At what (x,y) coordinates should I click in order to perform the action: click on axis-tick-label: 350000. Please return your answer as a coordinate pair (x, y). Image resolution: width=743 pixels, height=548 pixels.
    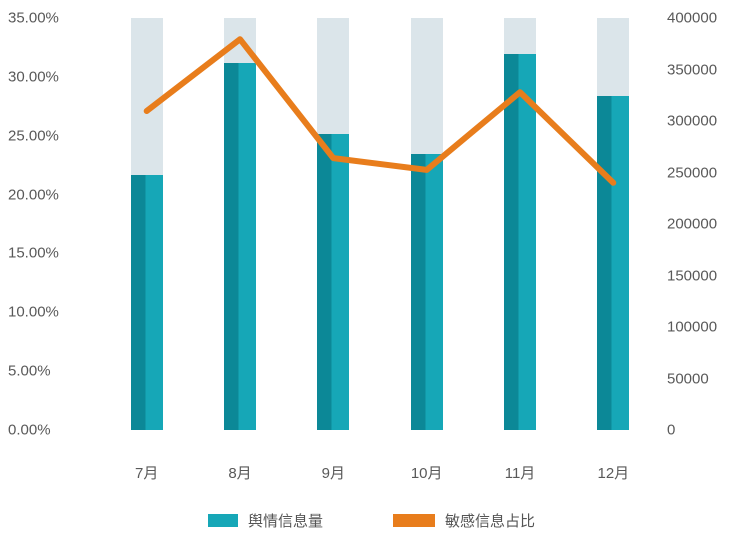
    Looking at the image, I should click on (692, 69).